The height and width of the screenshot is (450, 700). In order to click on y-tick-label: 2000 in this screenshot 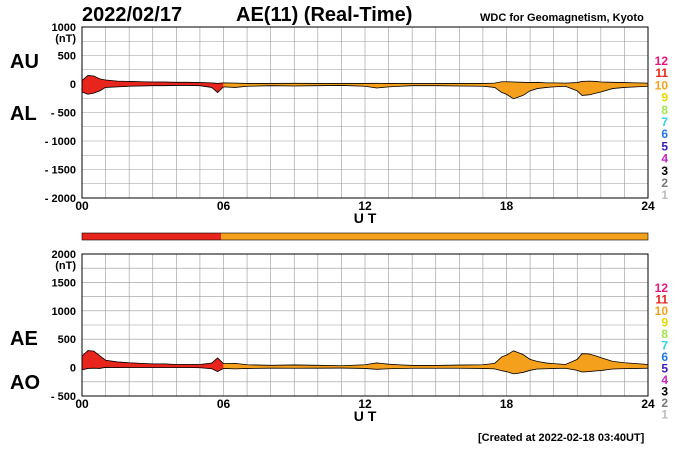, I will do `click(64, 255)`.